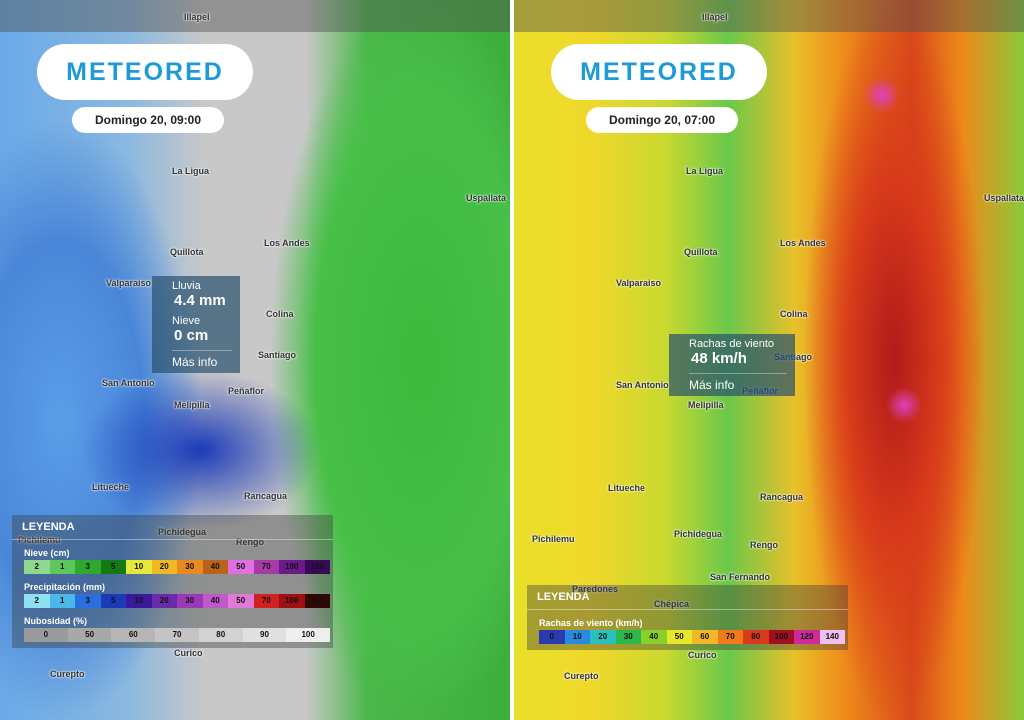 The image size is (1024, 720). I want to click on popup-value: 4.4 mm, so click(200, 300).